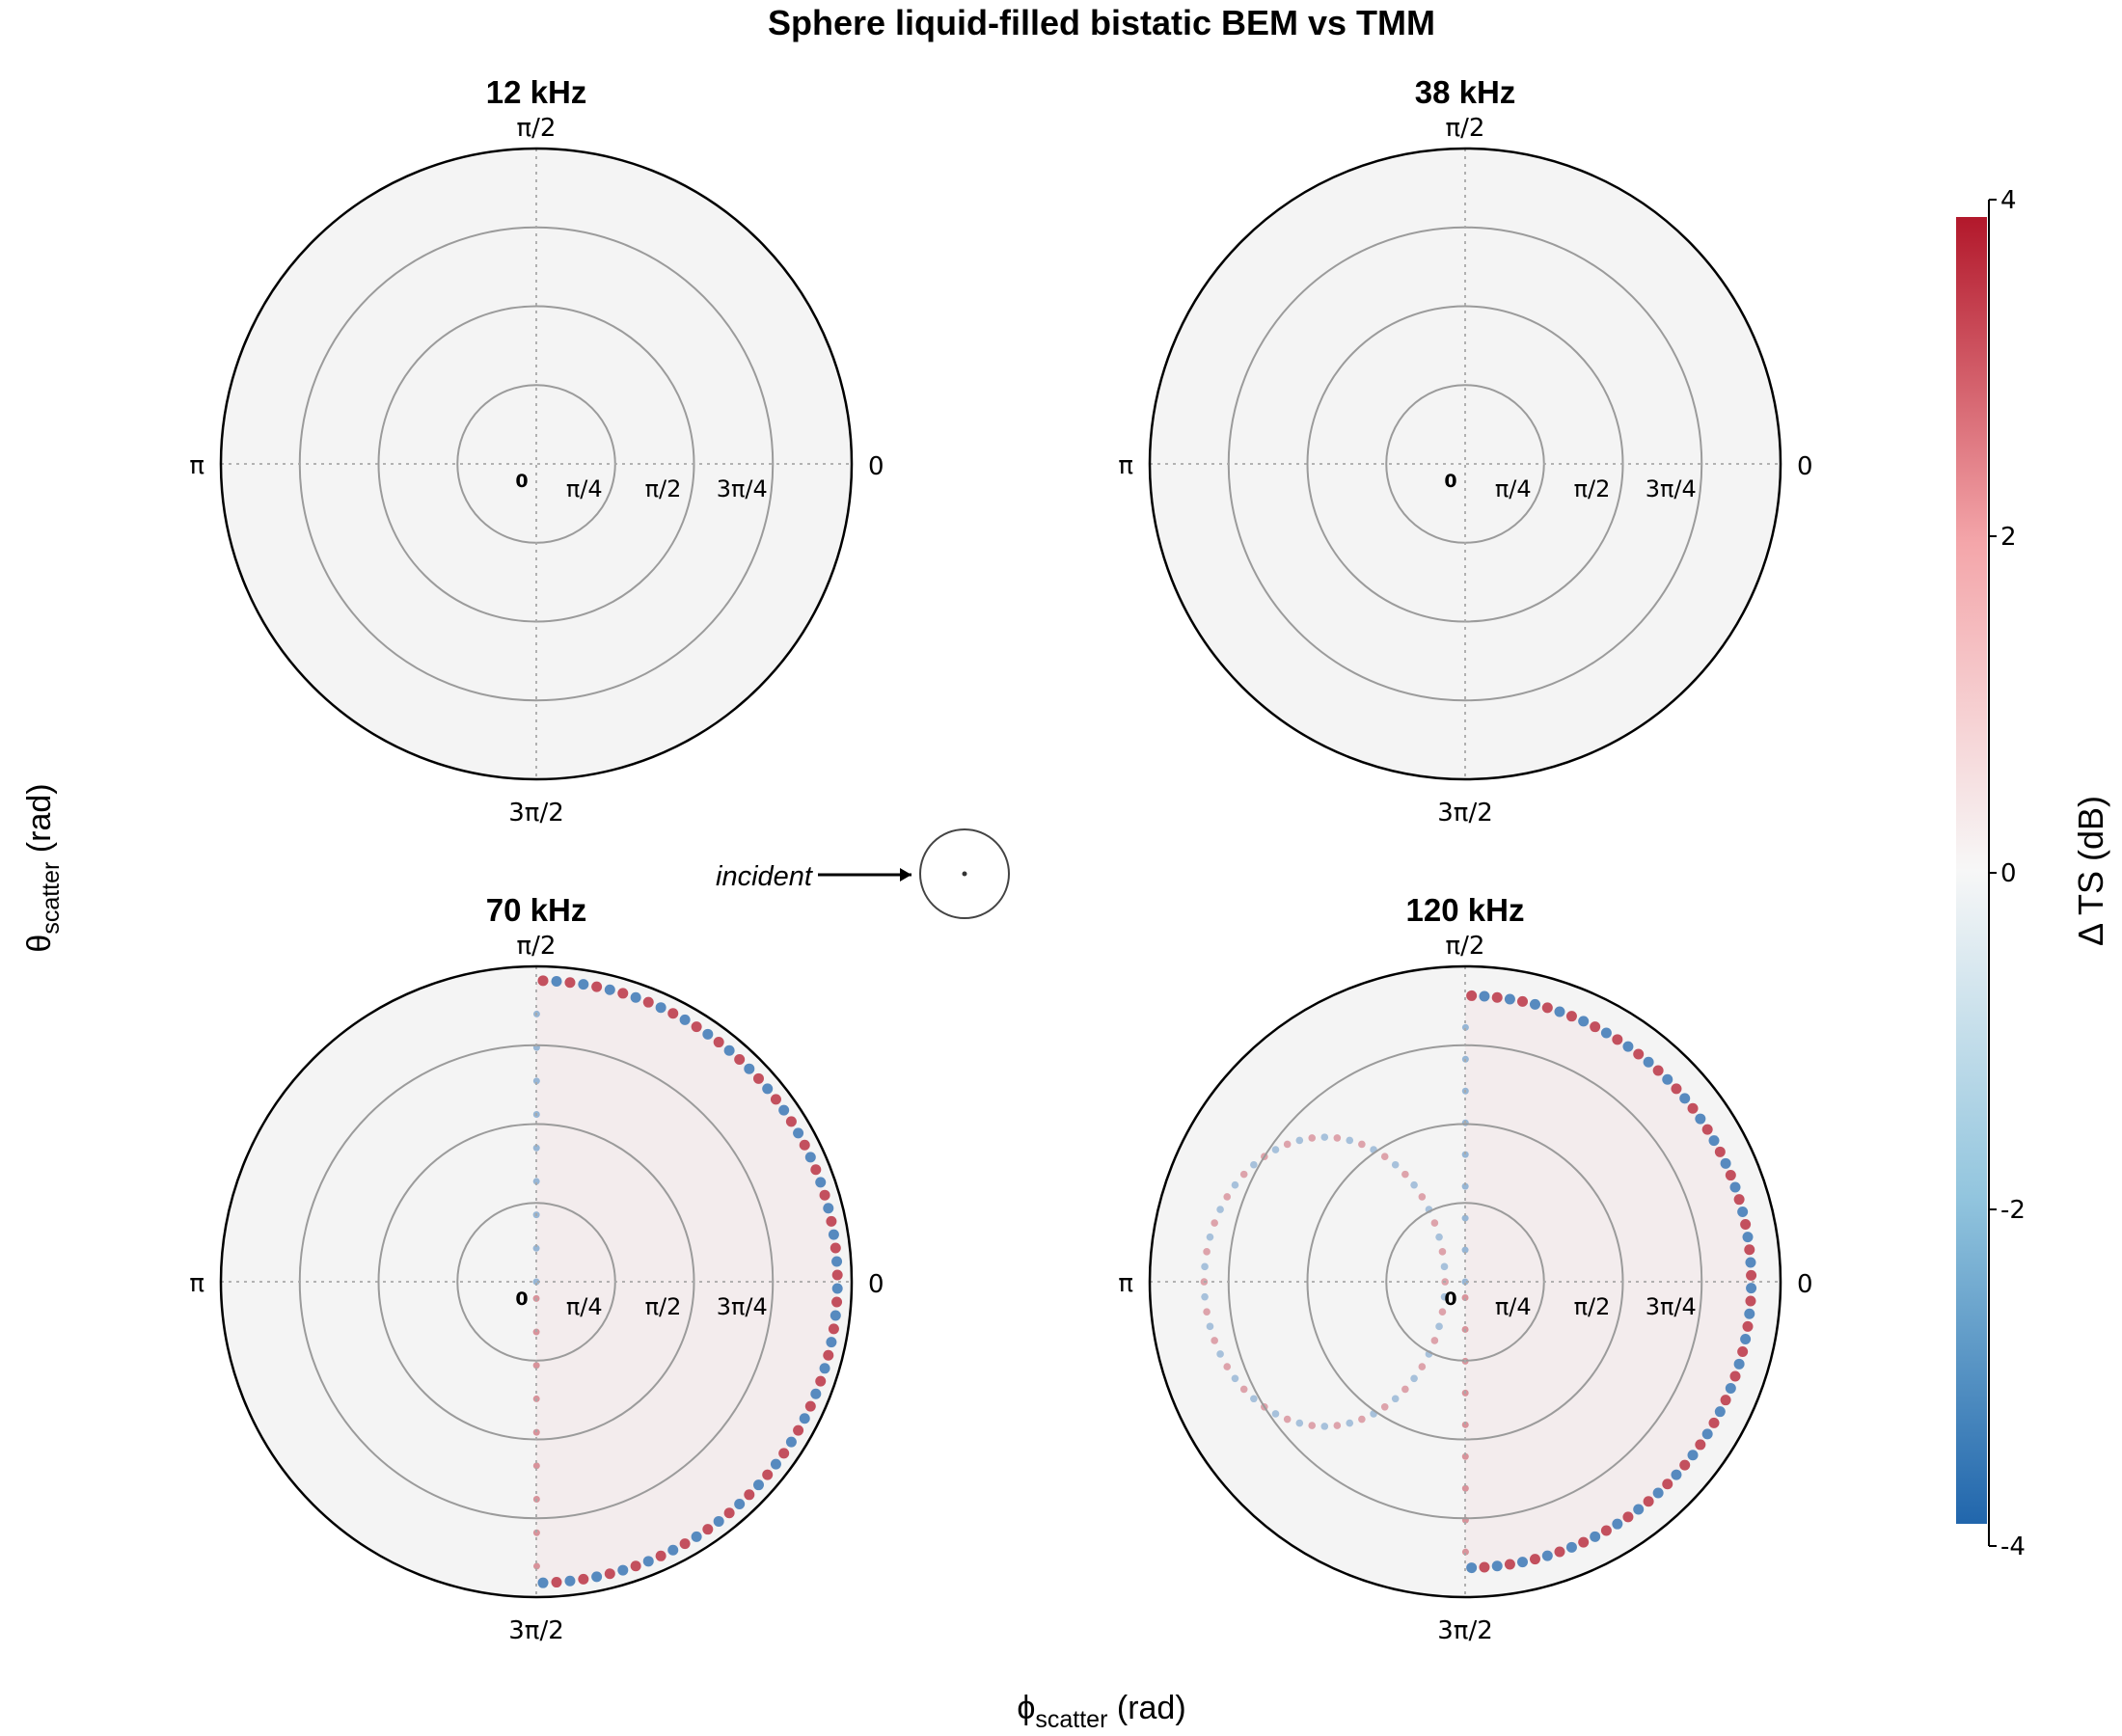 The image size is (2122, 1736). I want to click on colorbar-ticks: 4 2 0 -2 -4, so click(2008, 874).